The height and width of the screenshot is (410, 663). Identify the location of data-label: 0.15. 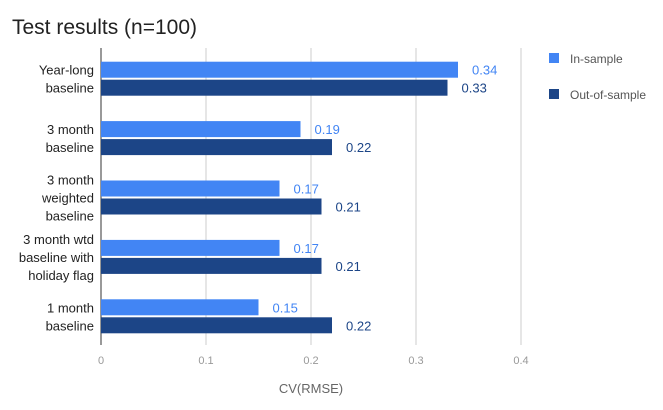
(285, 307).